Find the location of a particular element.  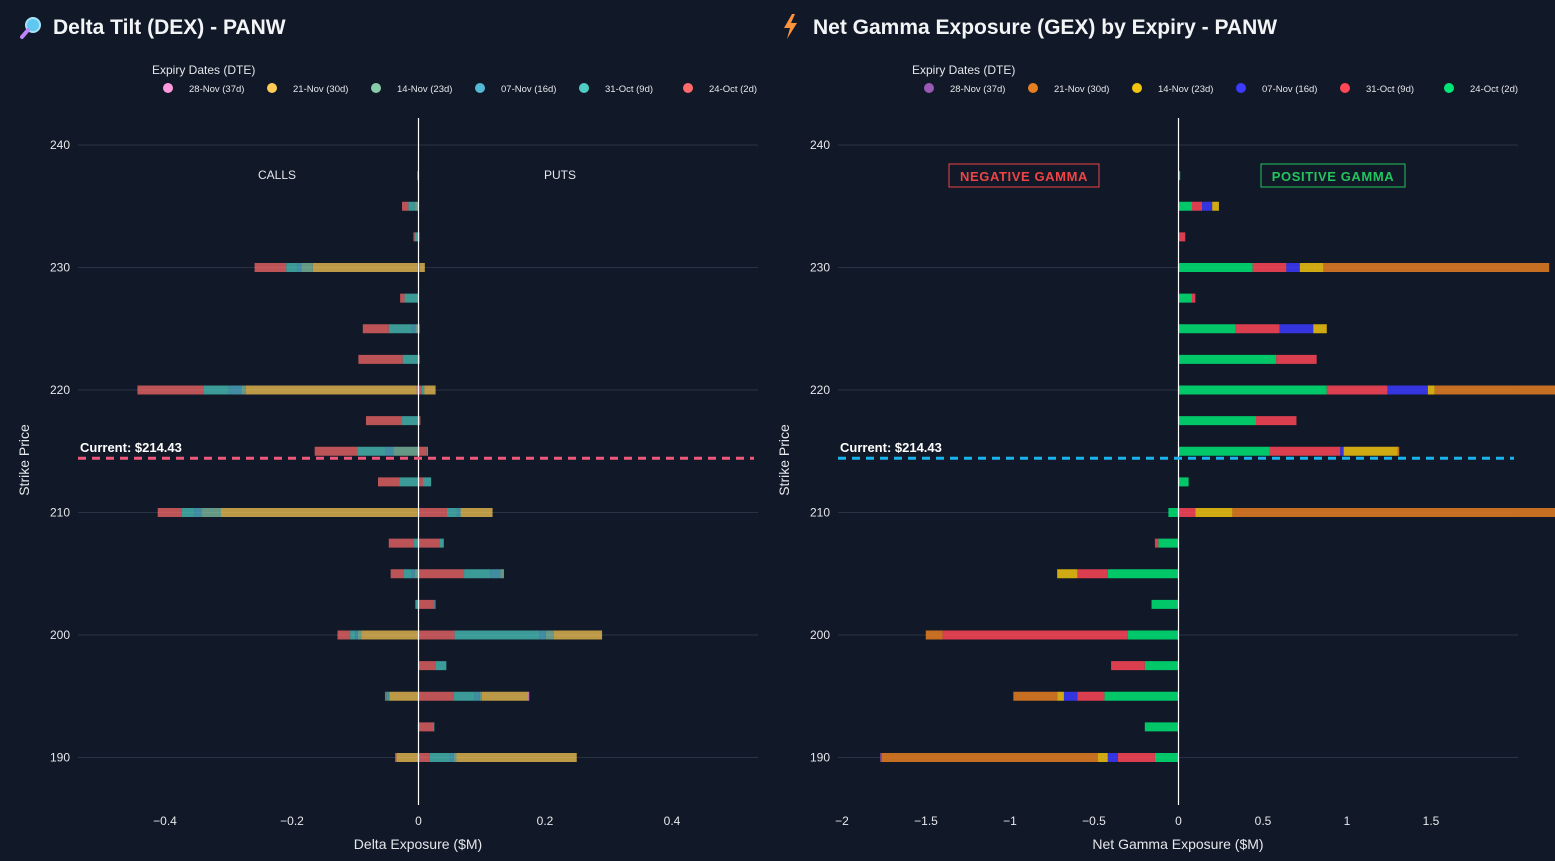

legend-label: 24-Oct (2d) is located at coordinates (733, 89).